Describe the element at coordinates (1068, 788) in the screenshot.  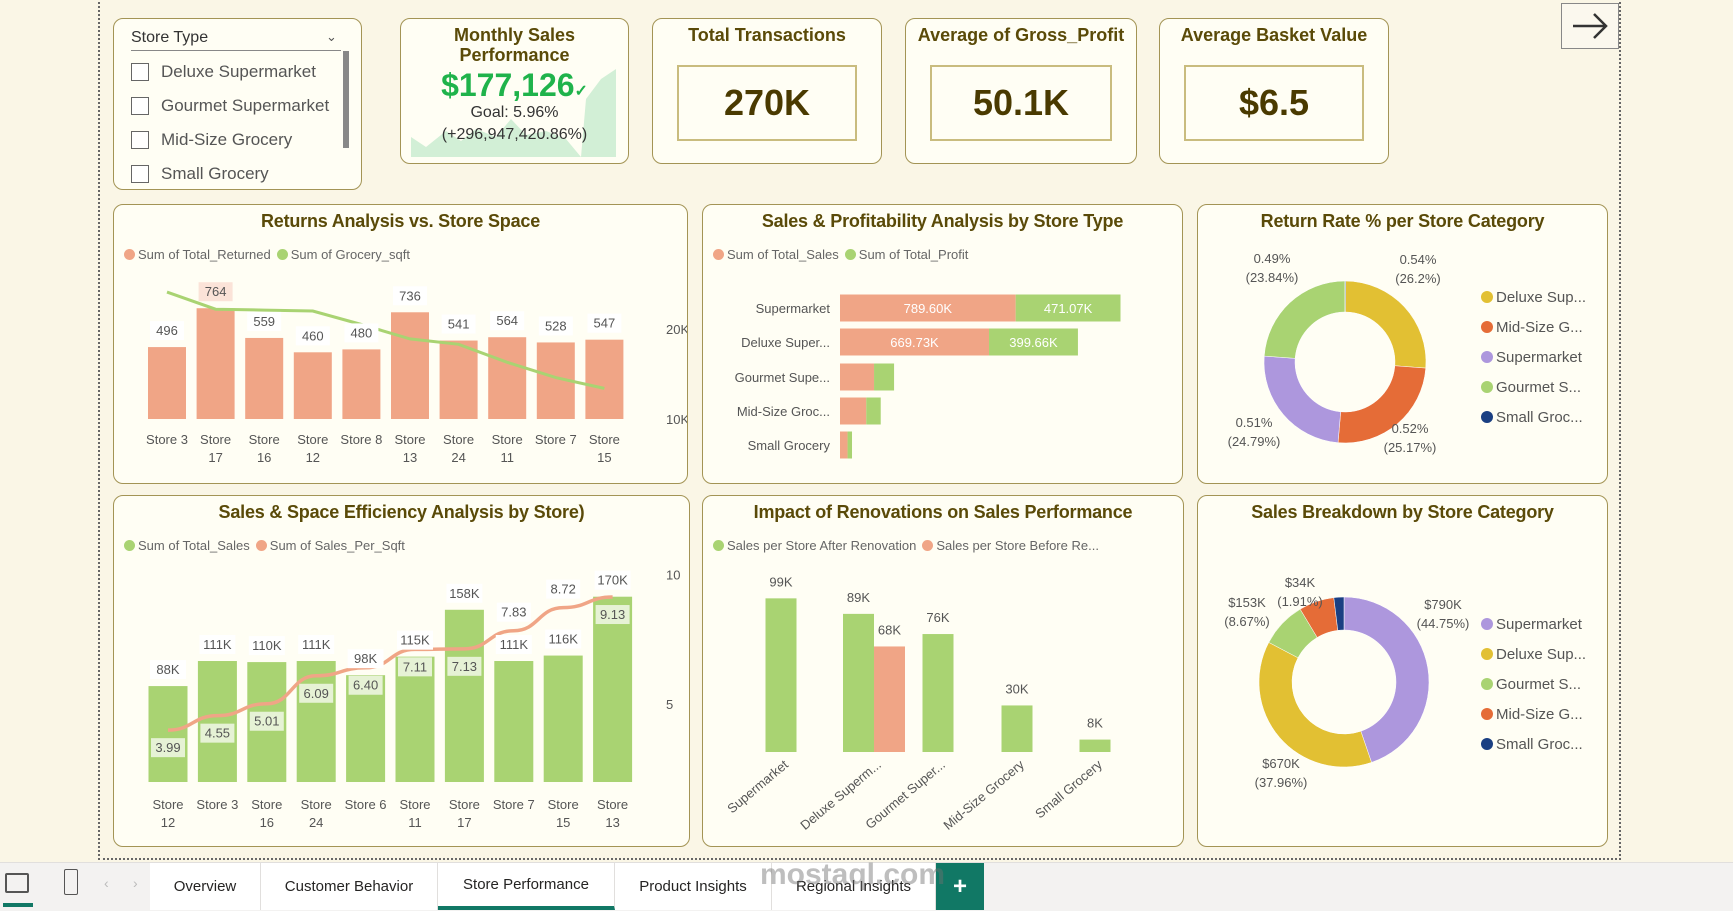
I see `axis-category-label: Small Grocery` at that location.